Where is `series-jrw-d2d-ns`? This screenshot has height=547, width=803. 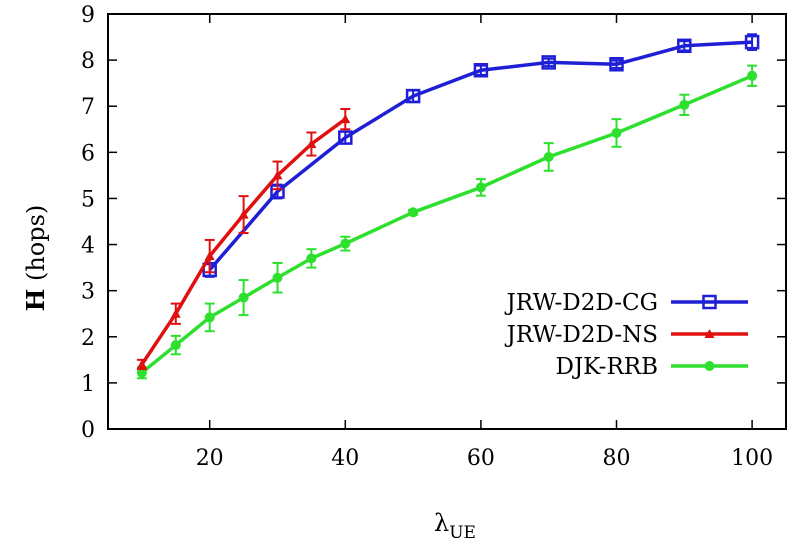
series-jrw-d2d-ns is located at coordinates (243, 239).